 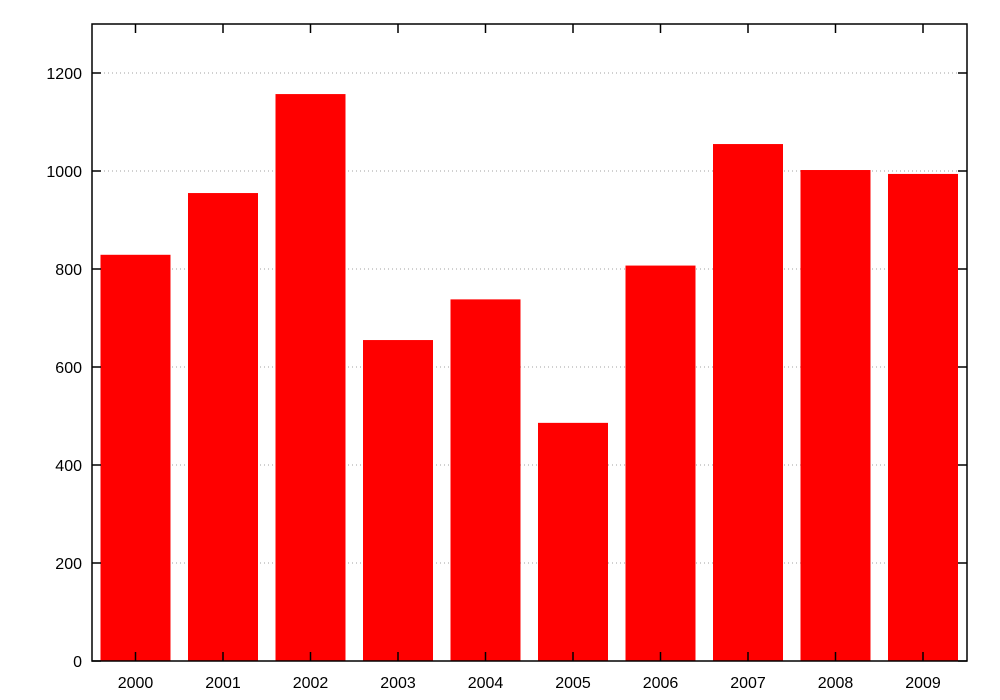 I want to click on bar-2000, so click(x=135, y=458).